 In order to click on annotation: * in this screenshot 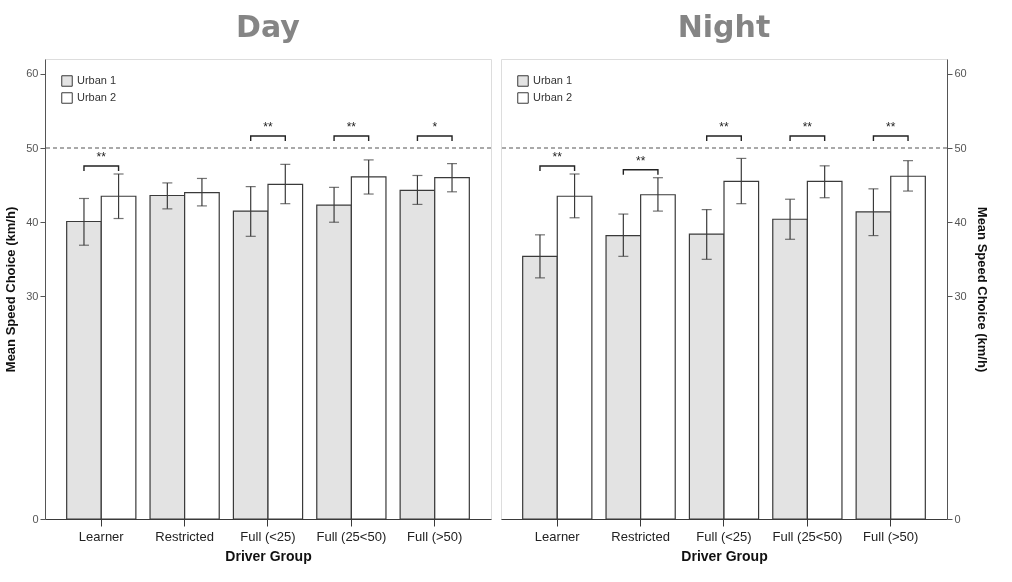, I will do `click(435, 127)`.